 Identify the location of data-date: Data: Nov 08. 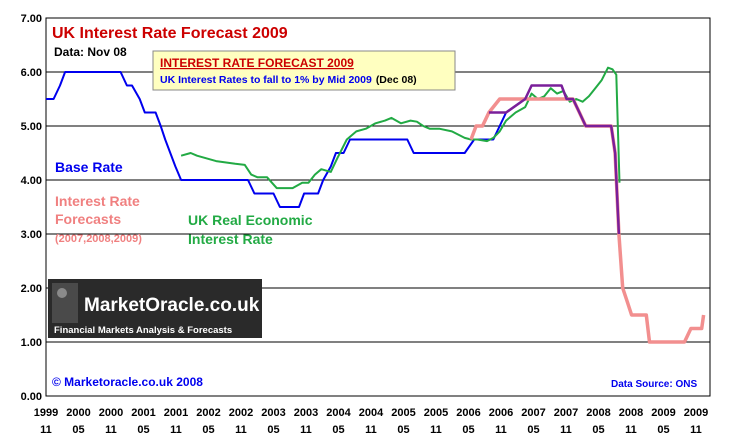
(90, 52).